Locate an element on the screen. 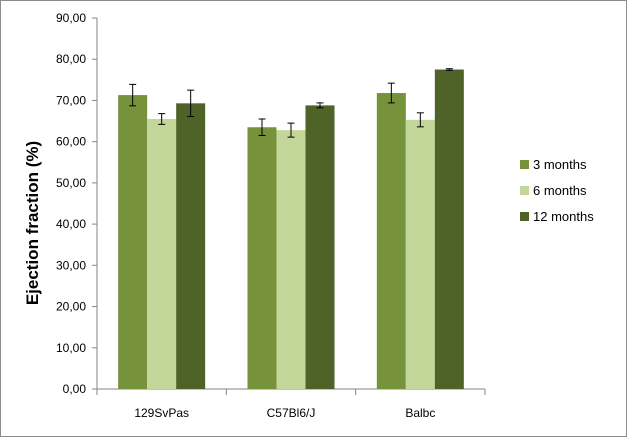 This screenshot has height=438, width=627. y-tick-label: 90,00 is located at coordinates (71, 18).